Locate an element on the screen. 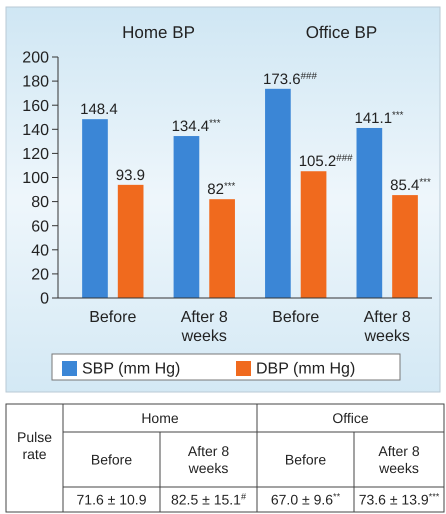  y-tick-label: 140 is located at coordinates (36, 130).